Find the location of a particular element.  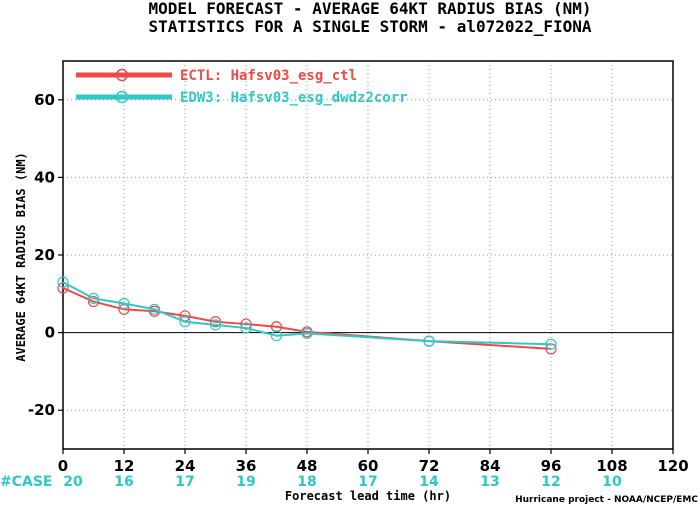

y-tick-label: -20 is located at coordinates (41, 410).